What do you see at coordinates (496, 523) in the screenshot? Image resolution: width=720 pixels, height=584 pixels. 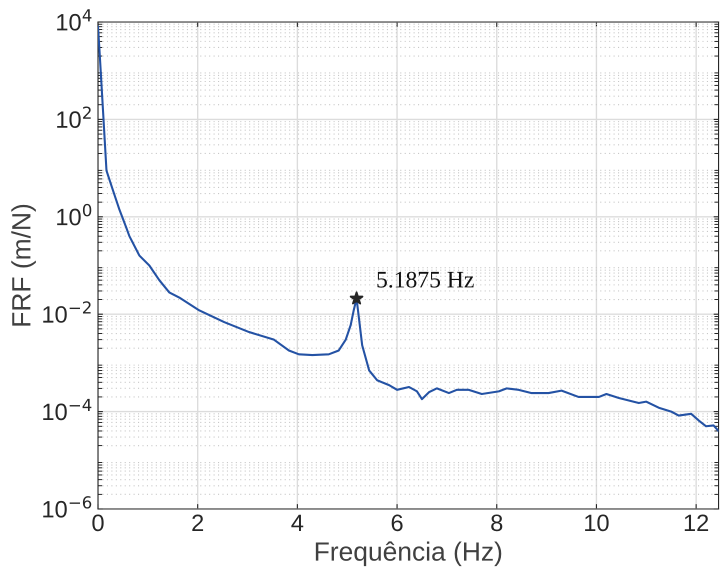 I see `x-tick-label: 8` at bounding box center [496, 523].